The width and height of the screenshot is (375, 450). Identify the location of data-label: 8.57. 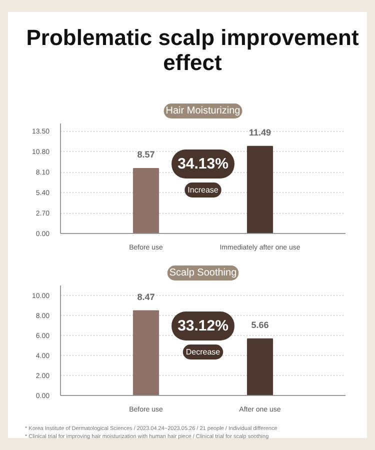
(146, 154).